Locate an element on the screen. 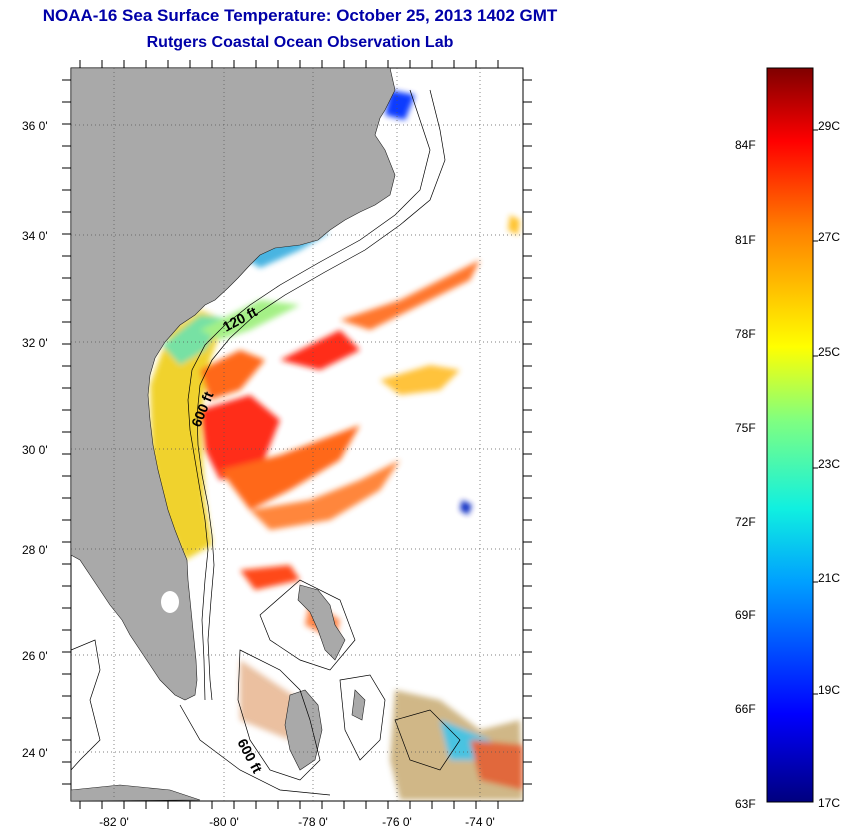  colorbar-c-label: 27C is located at coordinates (829, 237).